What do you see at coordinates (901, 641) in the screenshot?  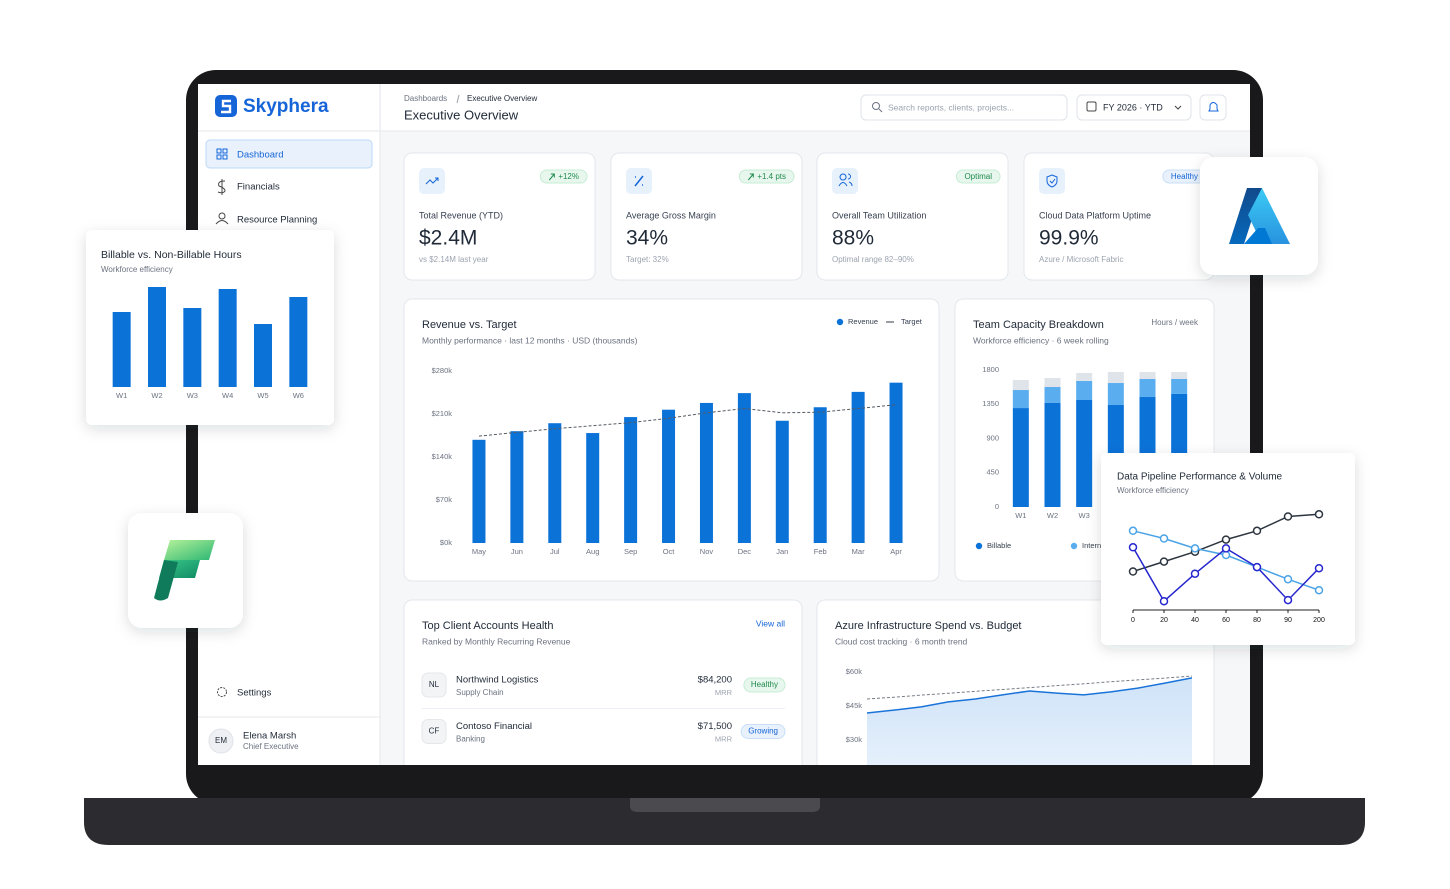 I see `chart-subtitle: Cloud cost tracking · 6 month trend` at bounding box center [901, 641].